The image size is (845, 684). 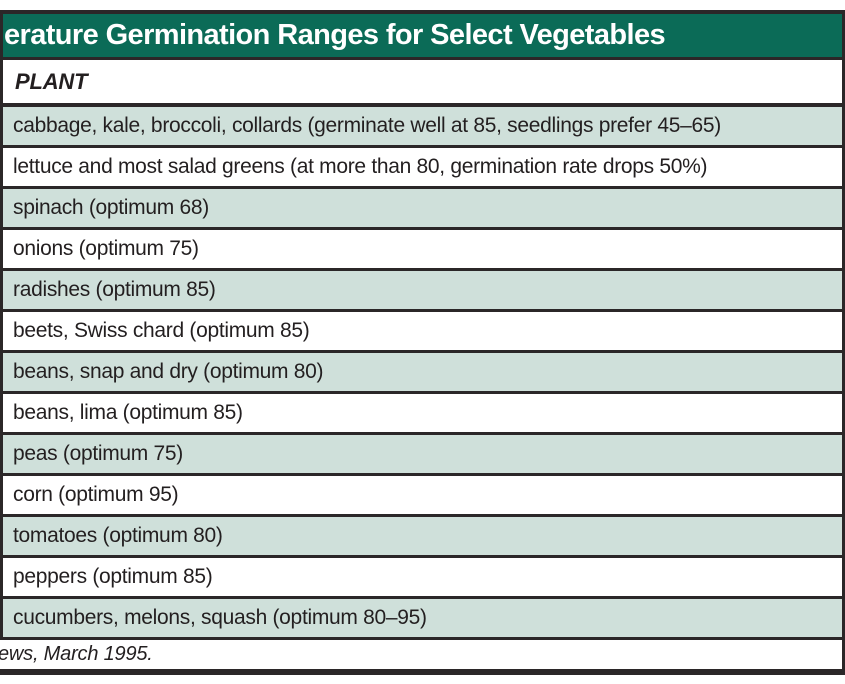 I want to click on source-row: ews, March 1995., so click(x=421, y=657).